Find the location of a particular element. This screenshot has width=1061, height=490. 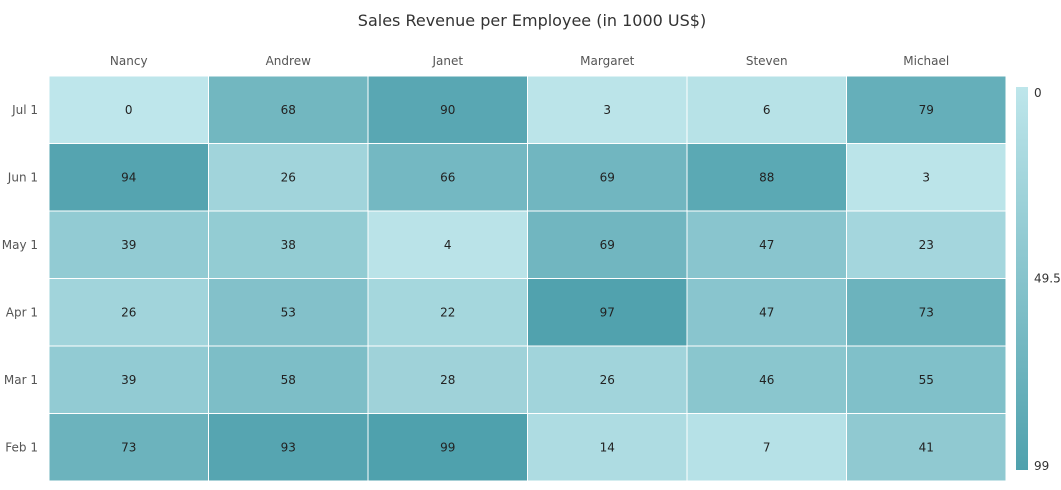

cell-value-label: 0 is located at coordinates (129, 110).